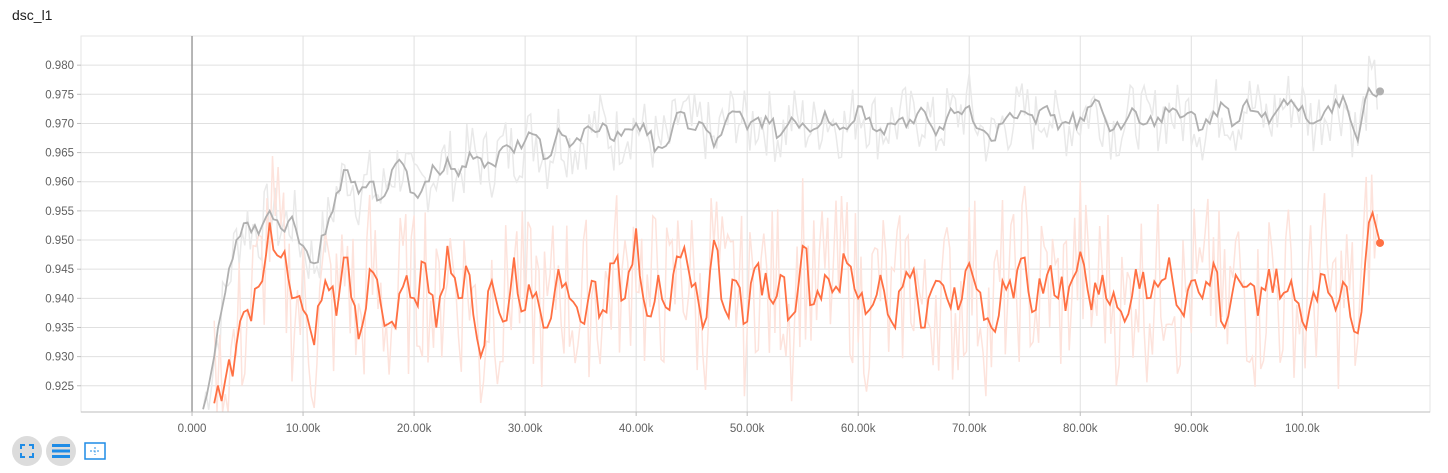 The height and width of the screenshot is (473, 1448). What do you see at coordinates (747, 428) in the screenshot?
I see `x-tick-label: 50.00k` at bounding box center [747, 428].